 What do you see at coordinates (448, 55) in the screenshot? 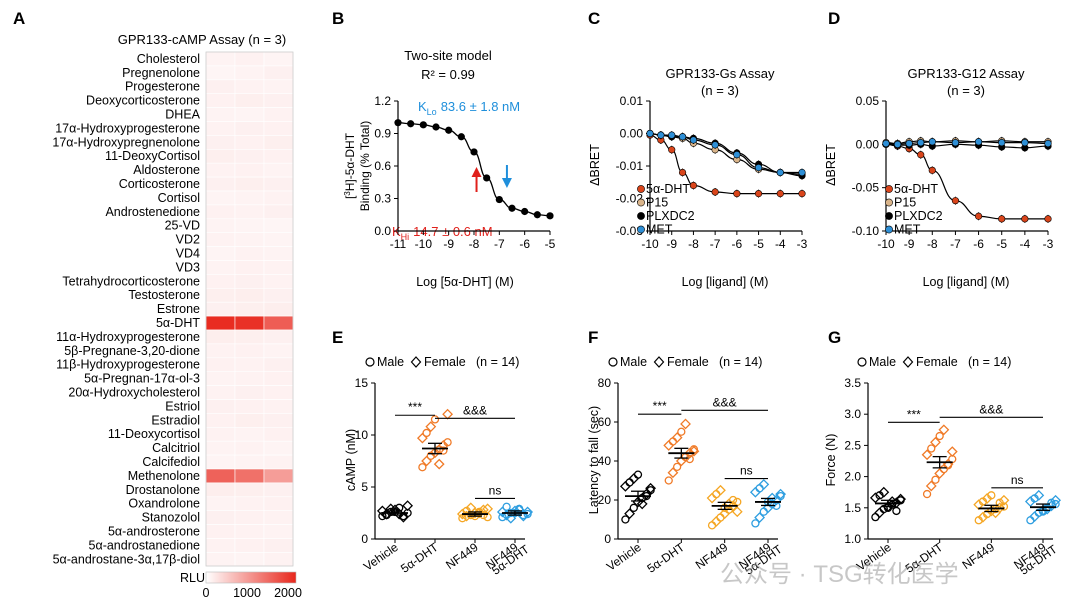
I see `model-note: Two-site model` at bounding box center [448, 55].